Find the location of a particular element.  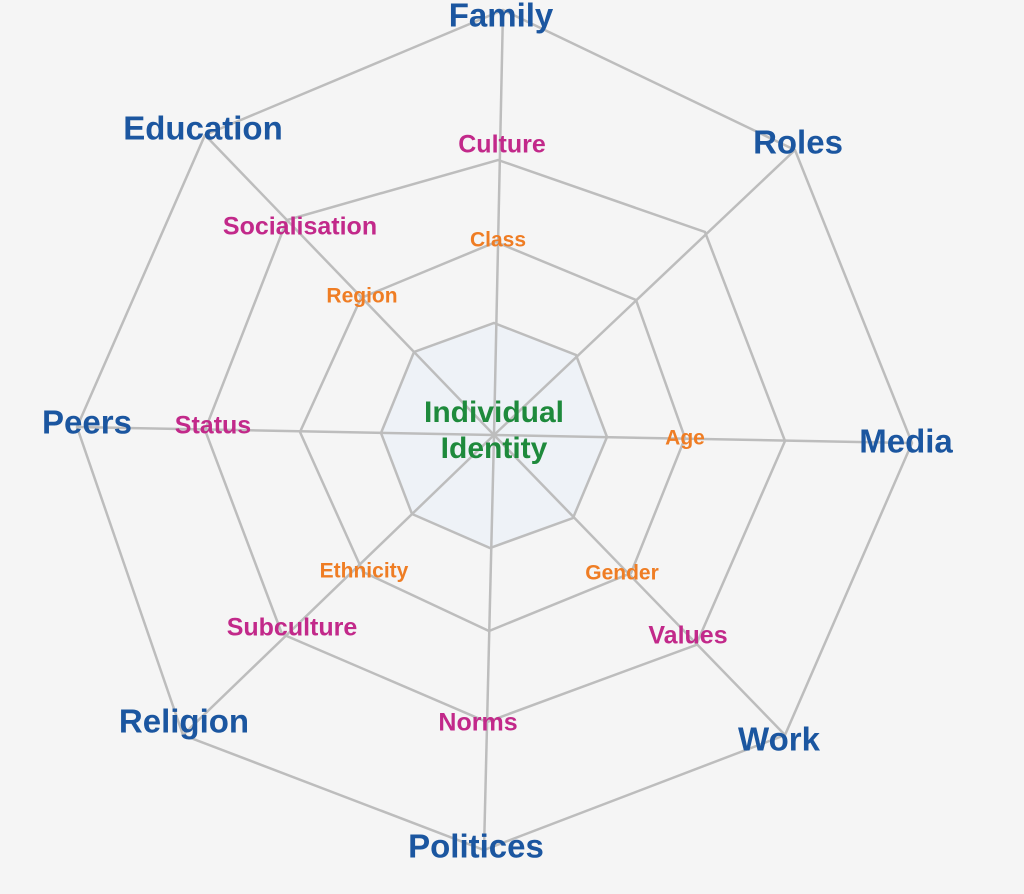

outer-label-peers: Peers is located at coordinates (87, 422).